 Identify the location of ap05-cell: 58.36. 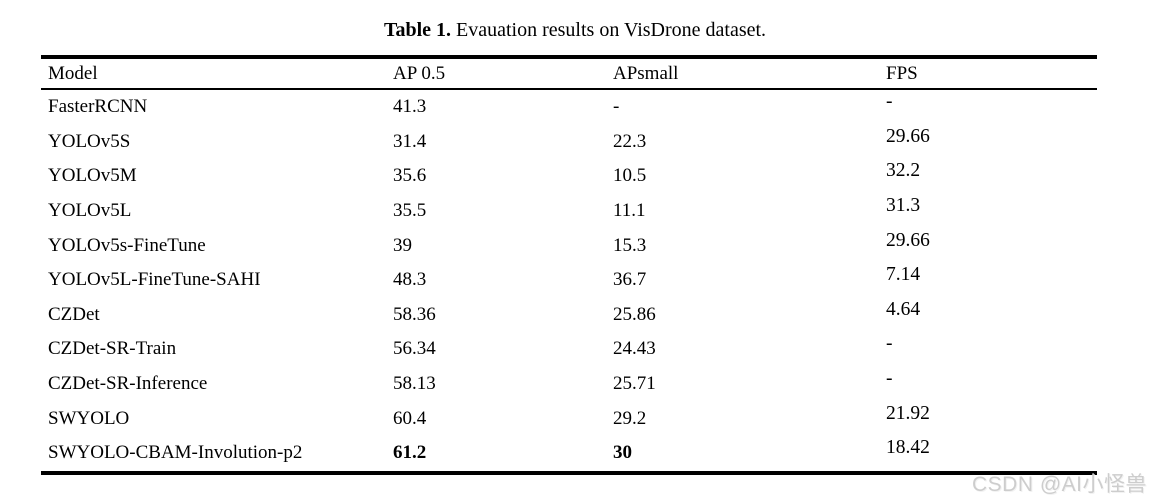
(414, 314).